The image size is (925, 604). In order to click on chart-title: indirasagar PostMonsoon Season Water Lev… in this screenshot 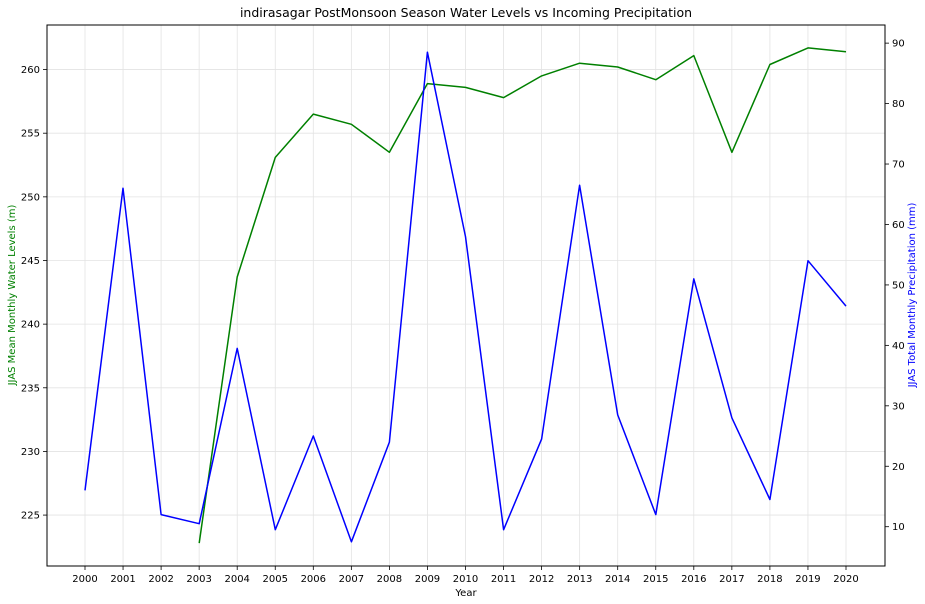, I will do `click(466, 12)`.